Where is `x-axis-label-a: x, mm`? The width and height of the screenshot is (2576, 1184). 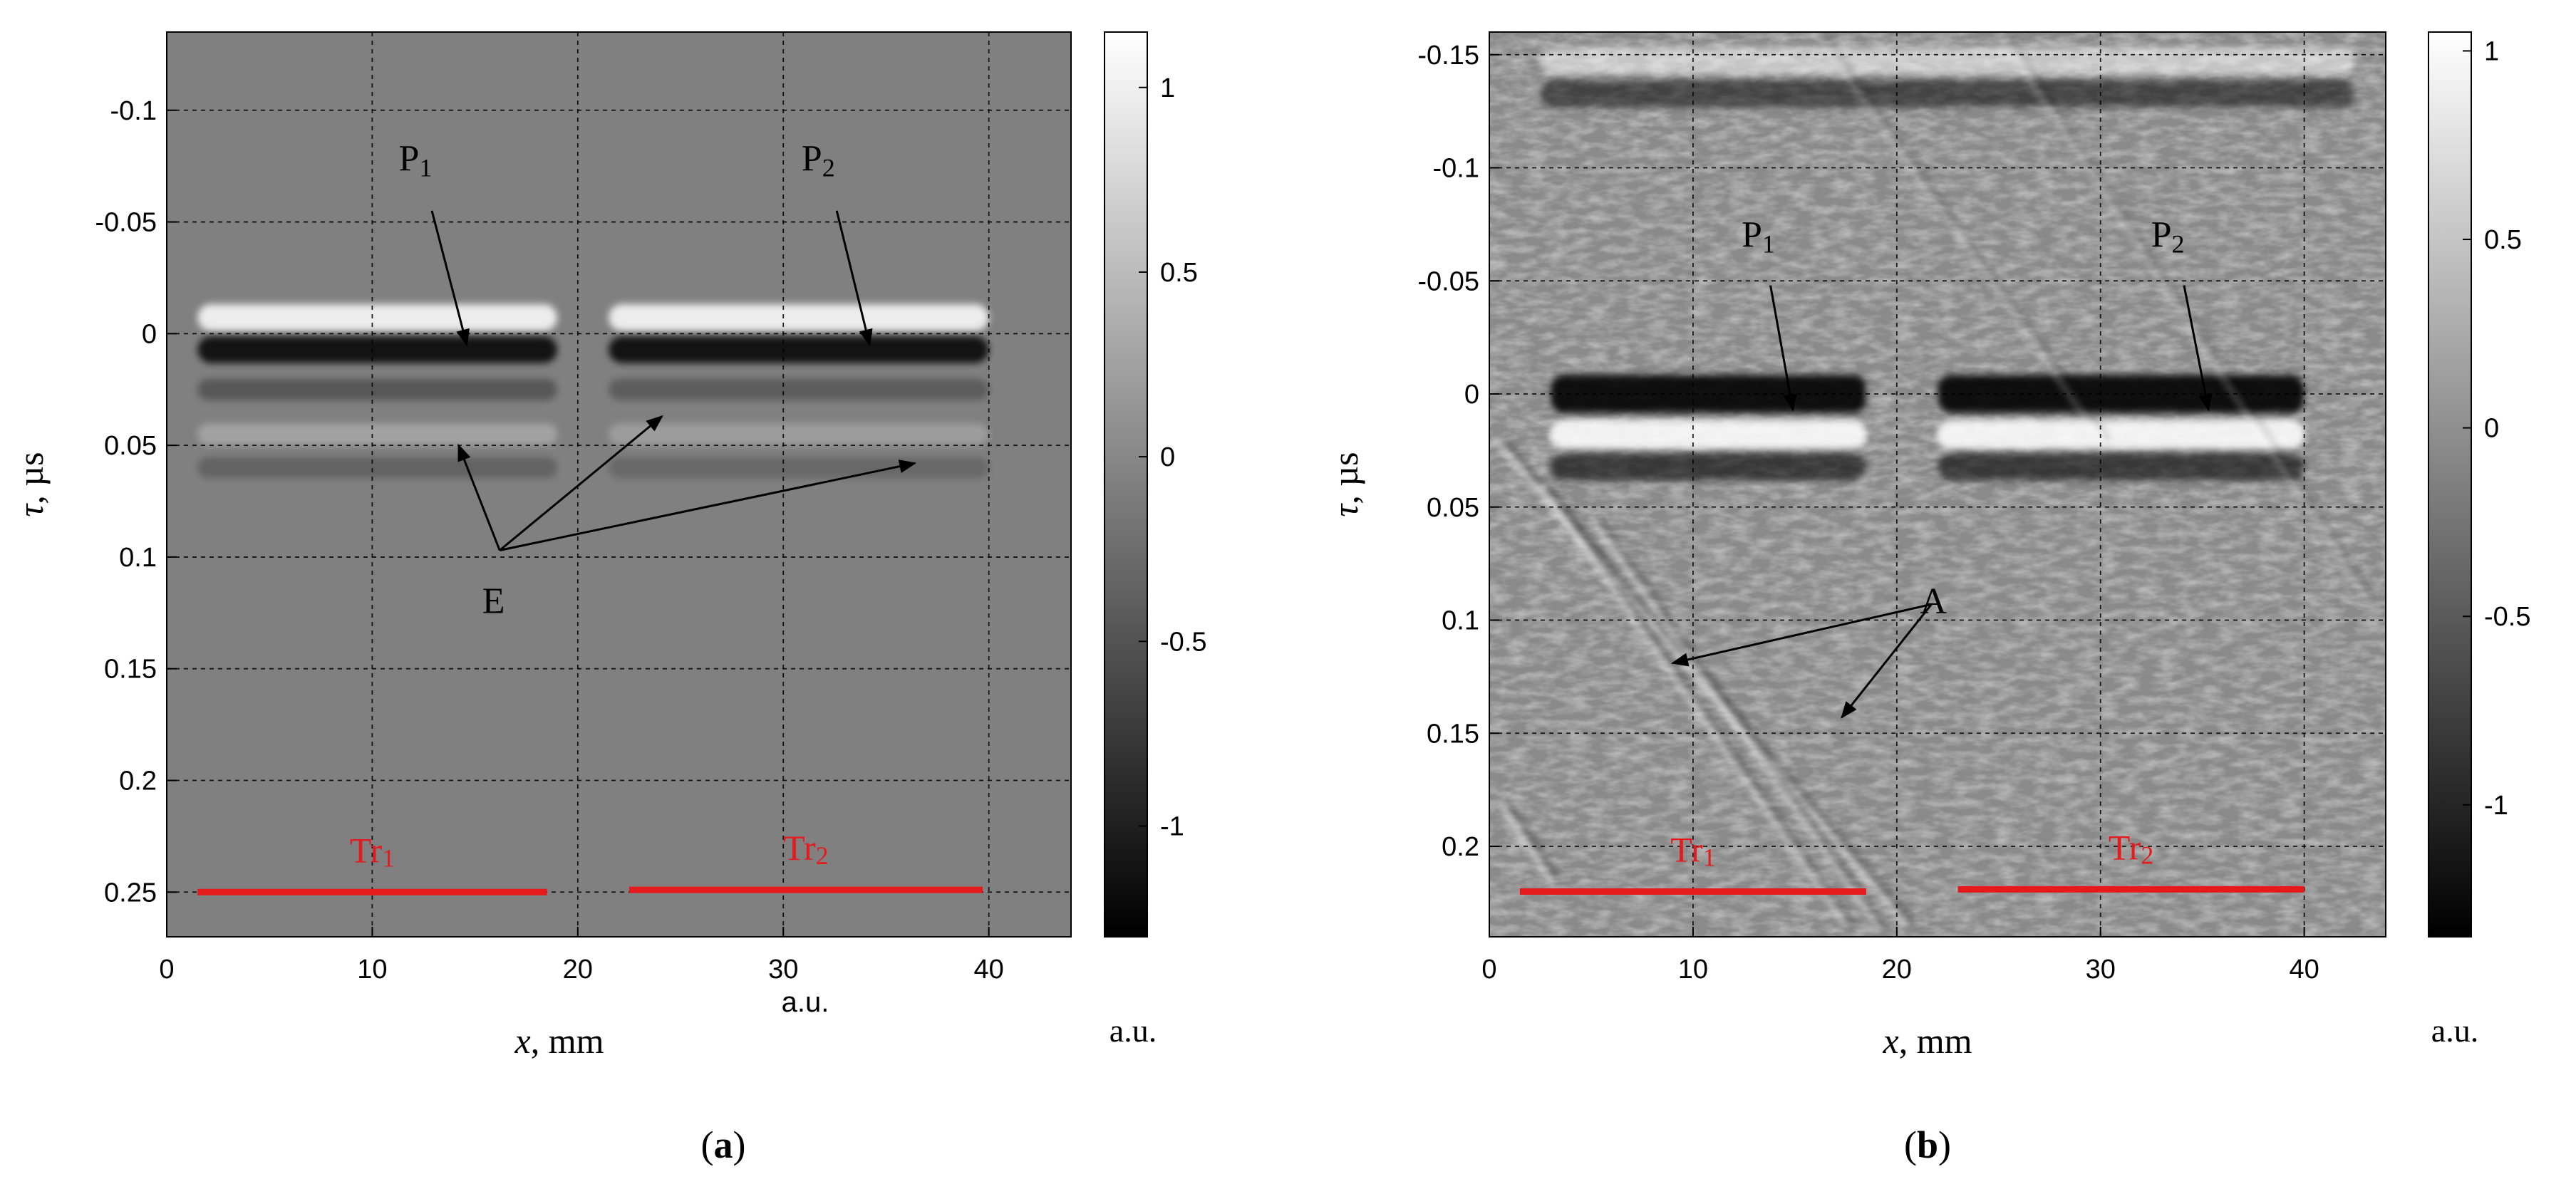
x-axis-label-a: x, mm is located at coordinates (559, 1041).